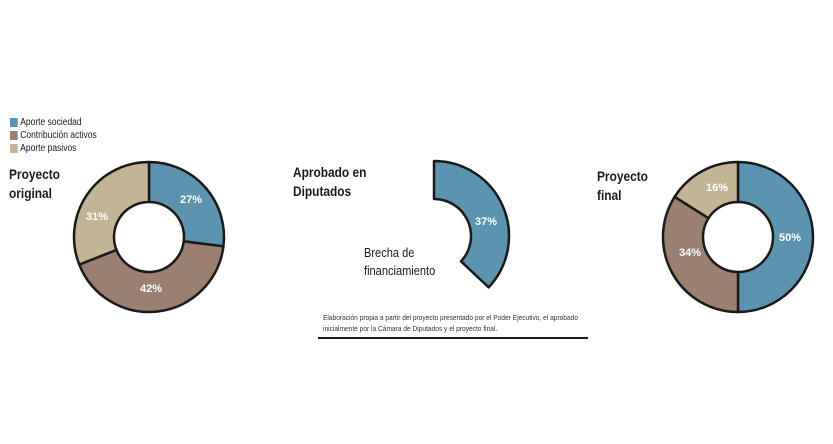  I want to click on title-line: Aprobado en, so click(330, 172).